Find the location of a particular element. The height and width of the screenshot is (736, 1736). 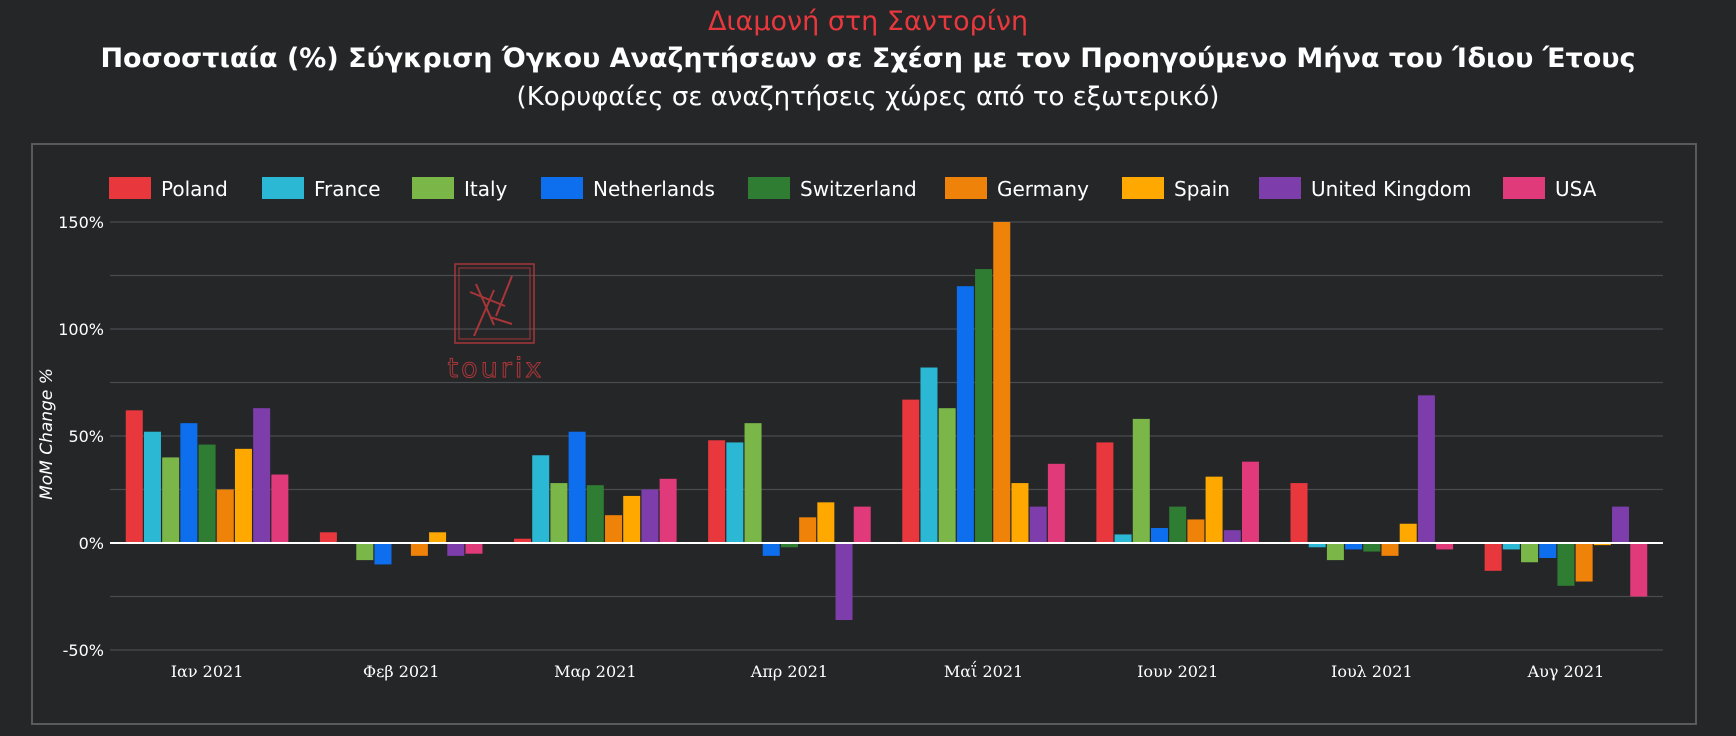

x-tick-label: Απρ 2021 is located at coordinates (789, 671).